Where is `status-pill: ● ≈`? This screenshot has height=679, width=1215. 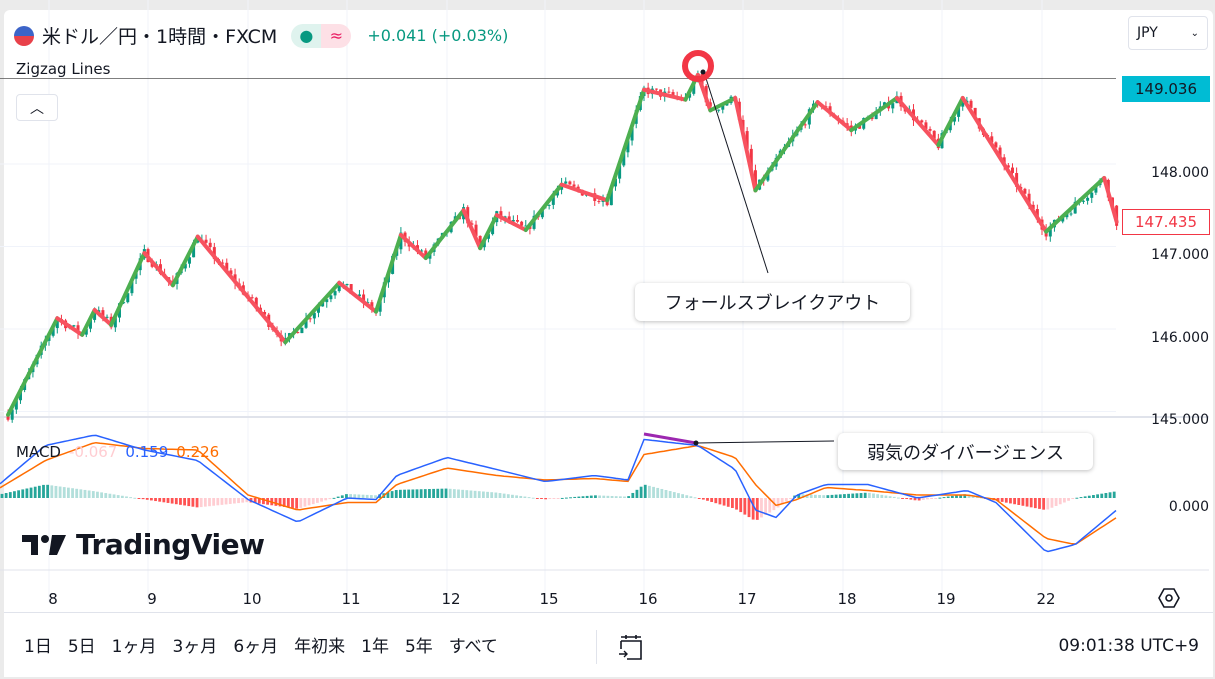
status-pill: ● ≈ is located at coordinates (321, 35).